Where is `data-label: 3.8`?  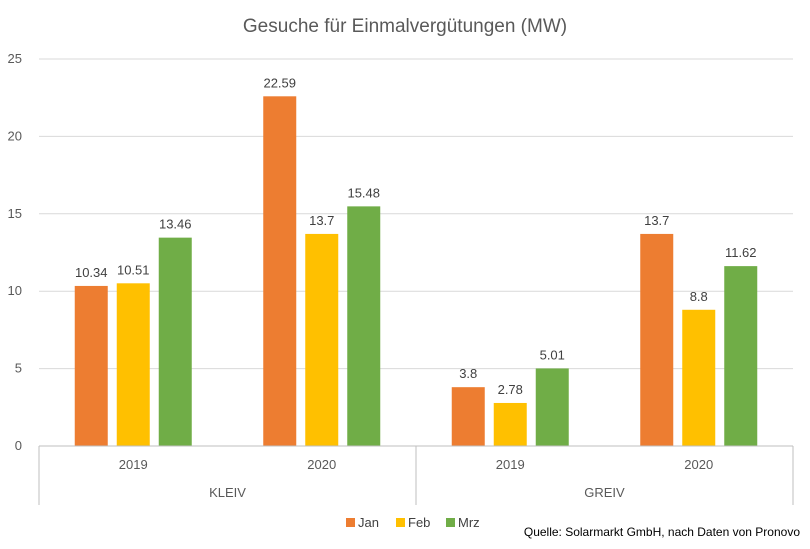
data-label: 3.8 is located at coordinates (468, 373).